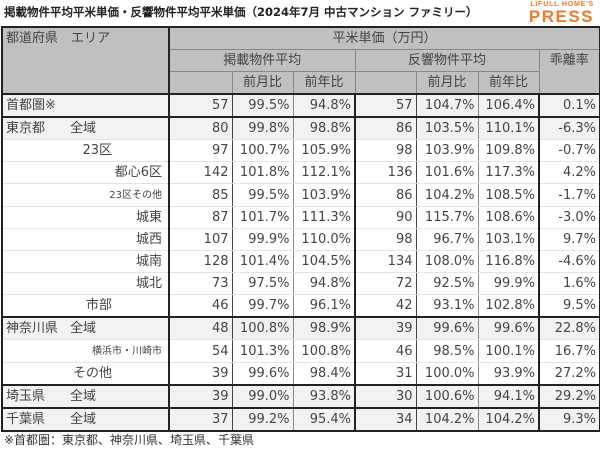 The width and height of the screenshot is (600, 450). I want to click on cell-listed: 142, so click(200, 172).